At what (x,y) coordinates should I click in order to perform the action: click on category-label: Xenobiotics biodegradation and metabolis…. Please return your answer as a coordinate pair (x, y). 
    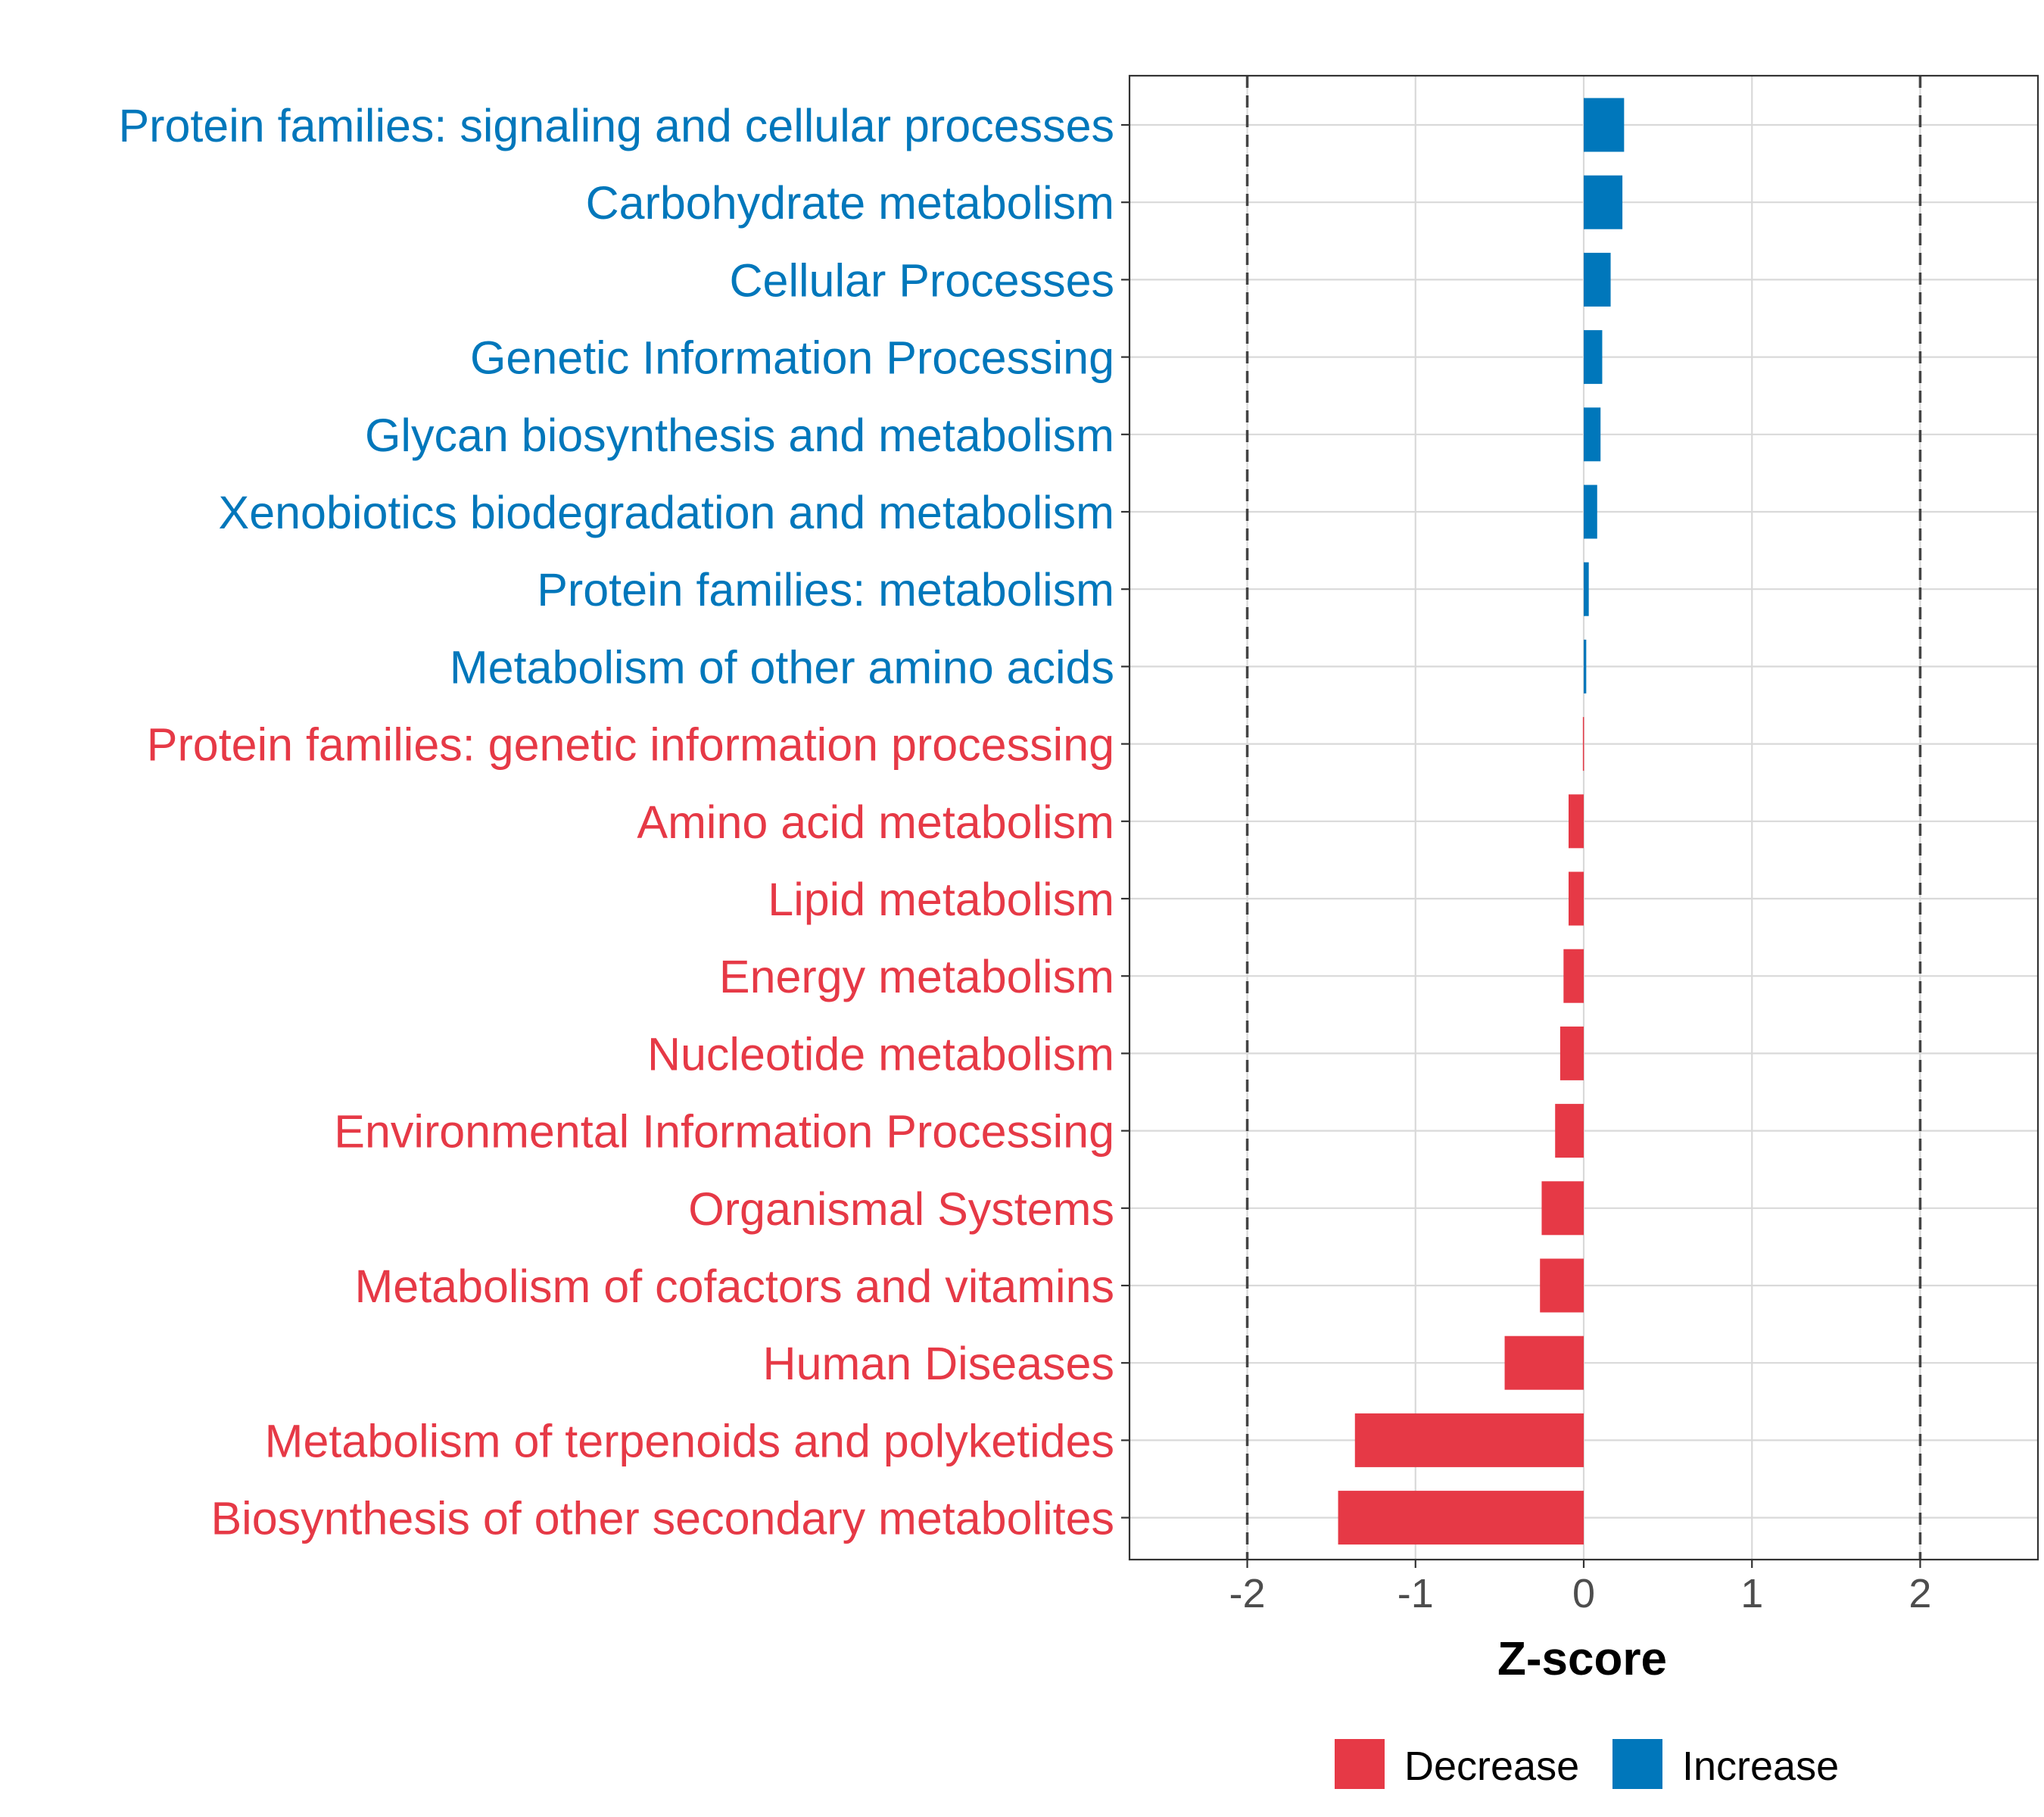
    Looking at the image, I should click on (666, 512).